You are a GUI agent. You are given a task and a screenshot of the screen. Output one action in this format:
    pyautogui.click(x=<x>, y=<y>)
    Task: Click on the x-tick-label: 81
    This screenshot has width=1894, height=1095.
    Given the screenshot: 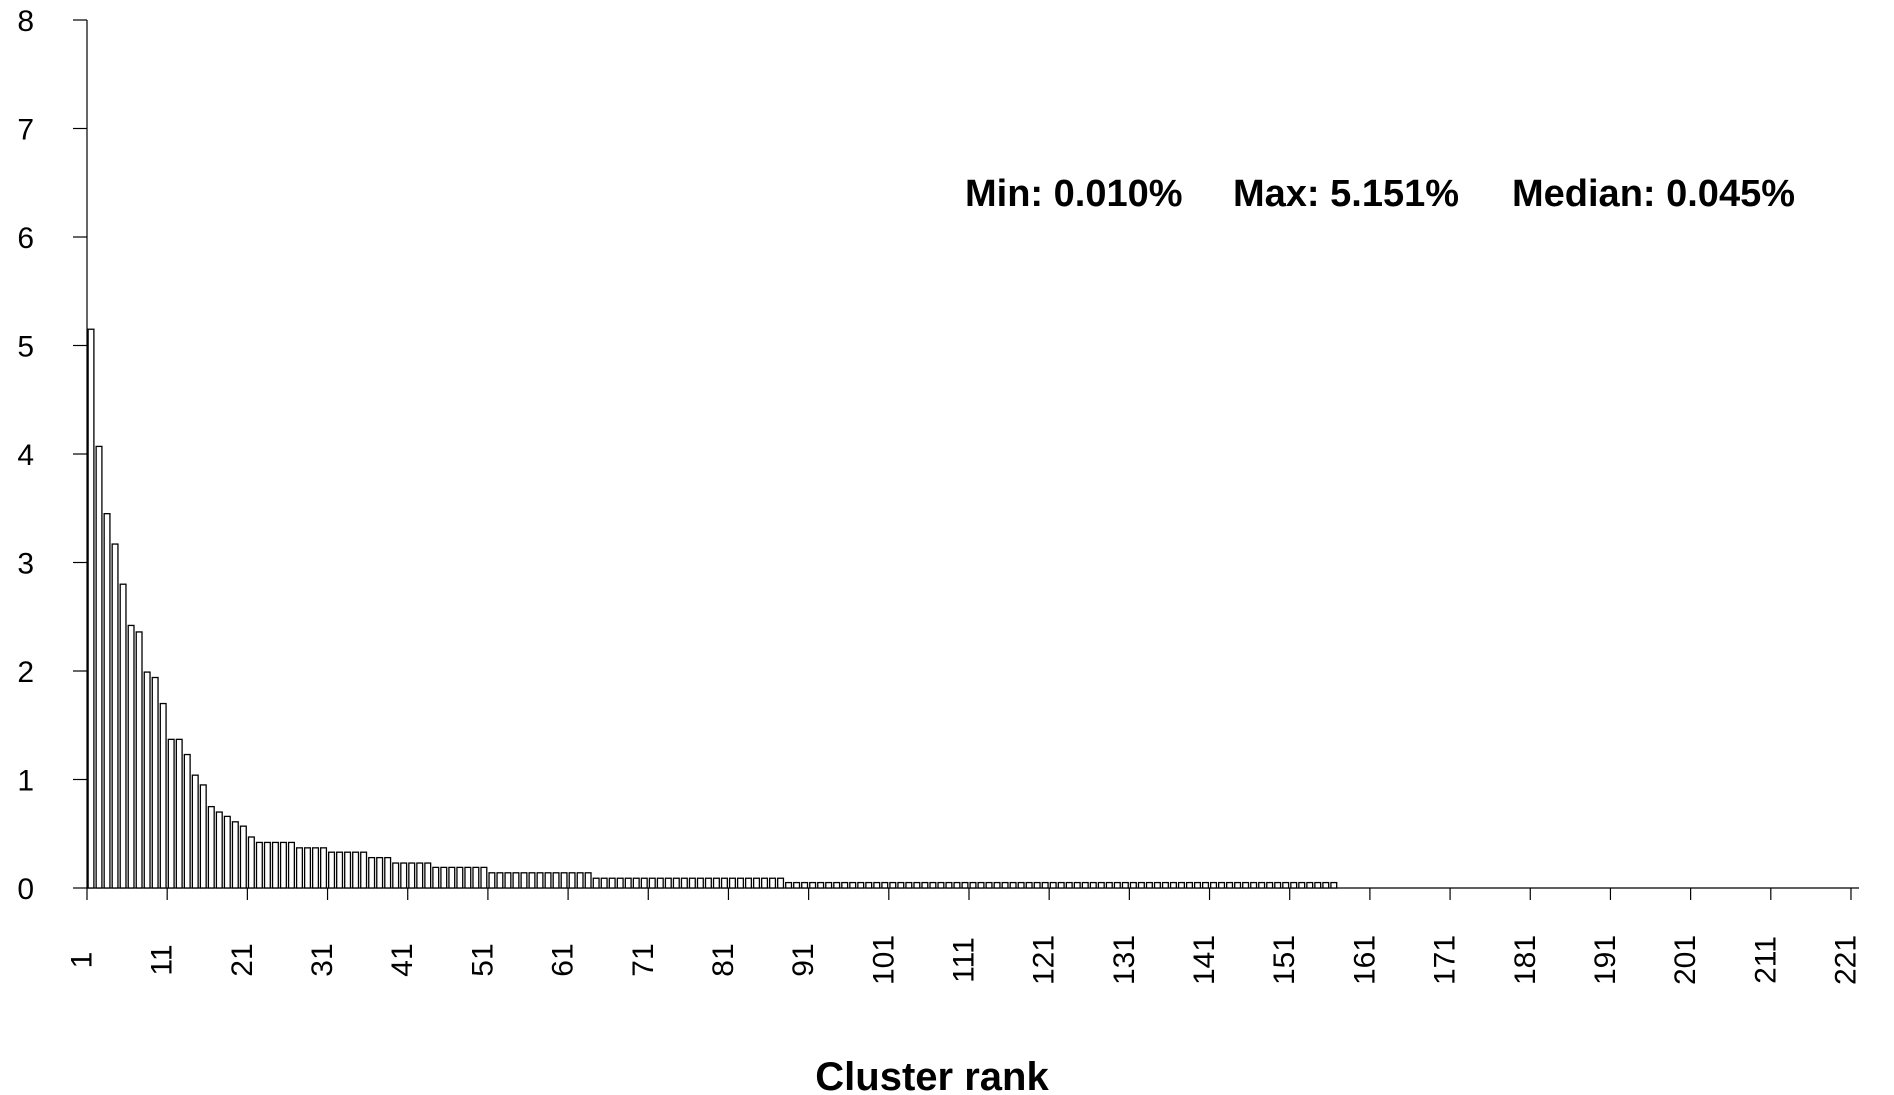 What is the action you would take?
    pyautogui.click(x=723, y=959)
    